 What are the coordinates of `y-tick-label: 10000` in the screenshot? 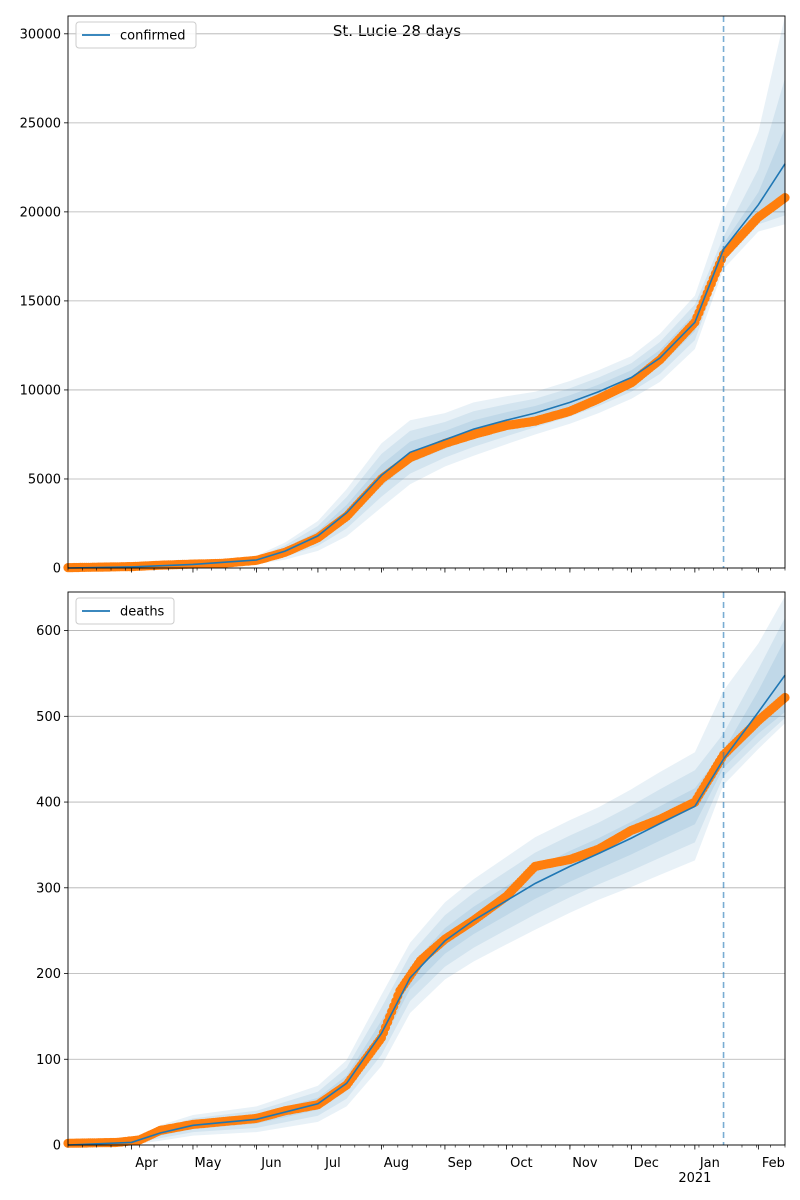 It's located at (40, 390).